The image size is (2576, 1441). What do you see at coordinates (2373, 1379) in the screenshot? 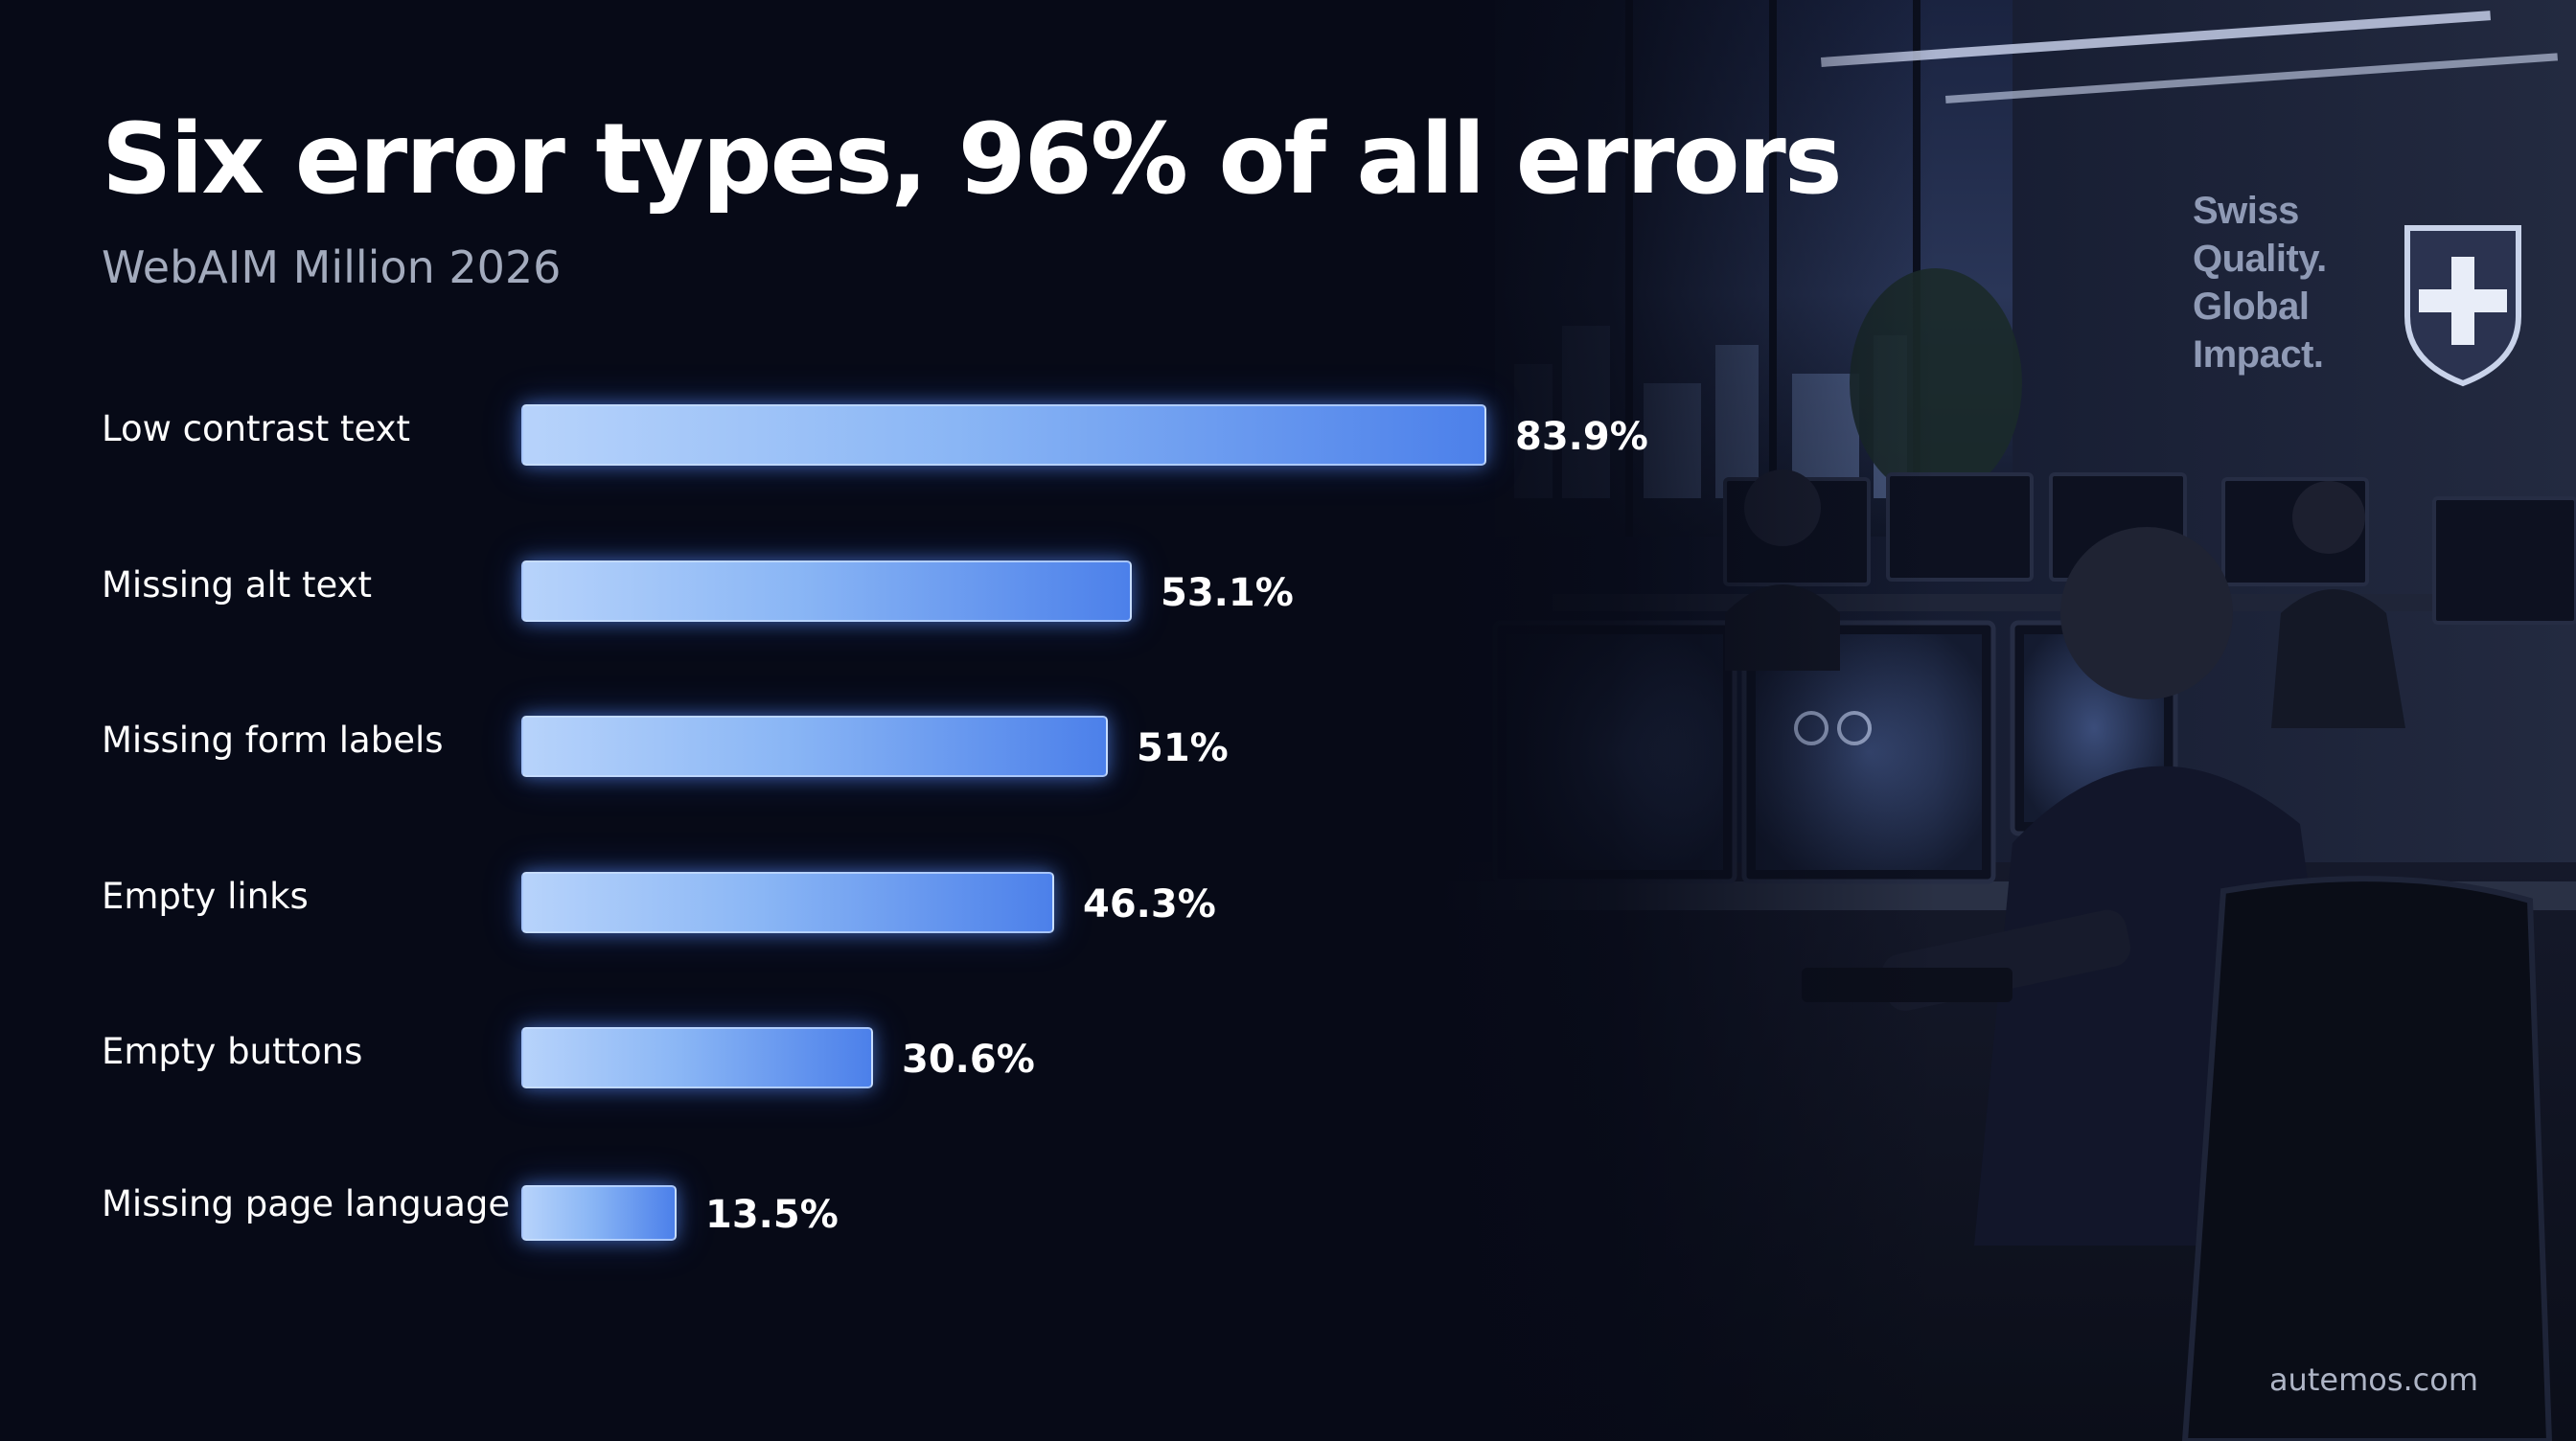
I see `footer-brand: autemos.com` at bounding box center [2373, 1379].